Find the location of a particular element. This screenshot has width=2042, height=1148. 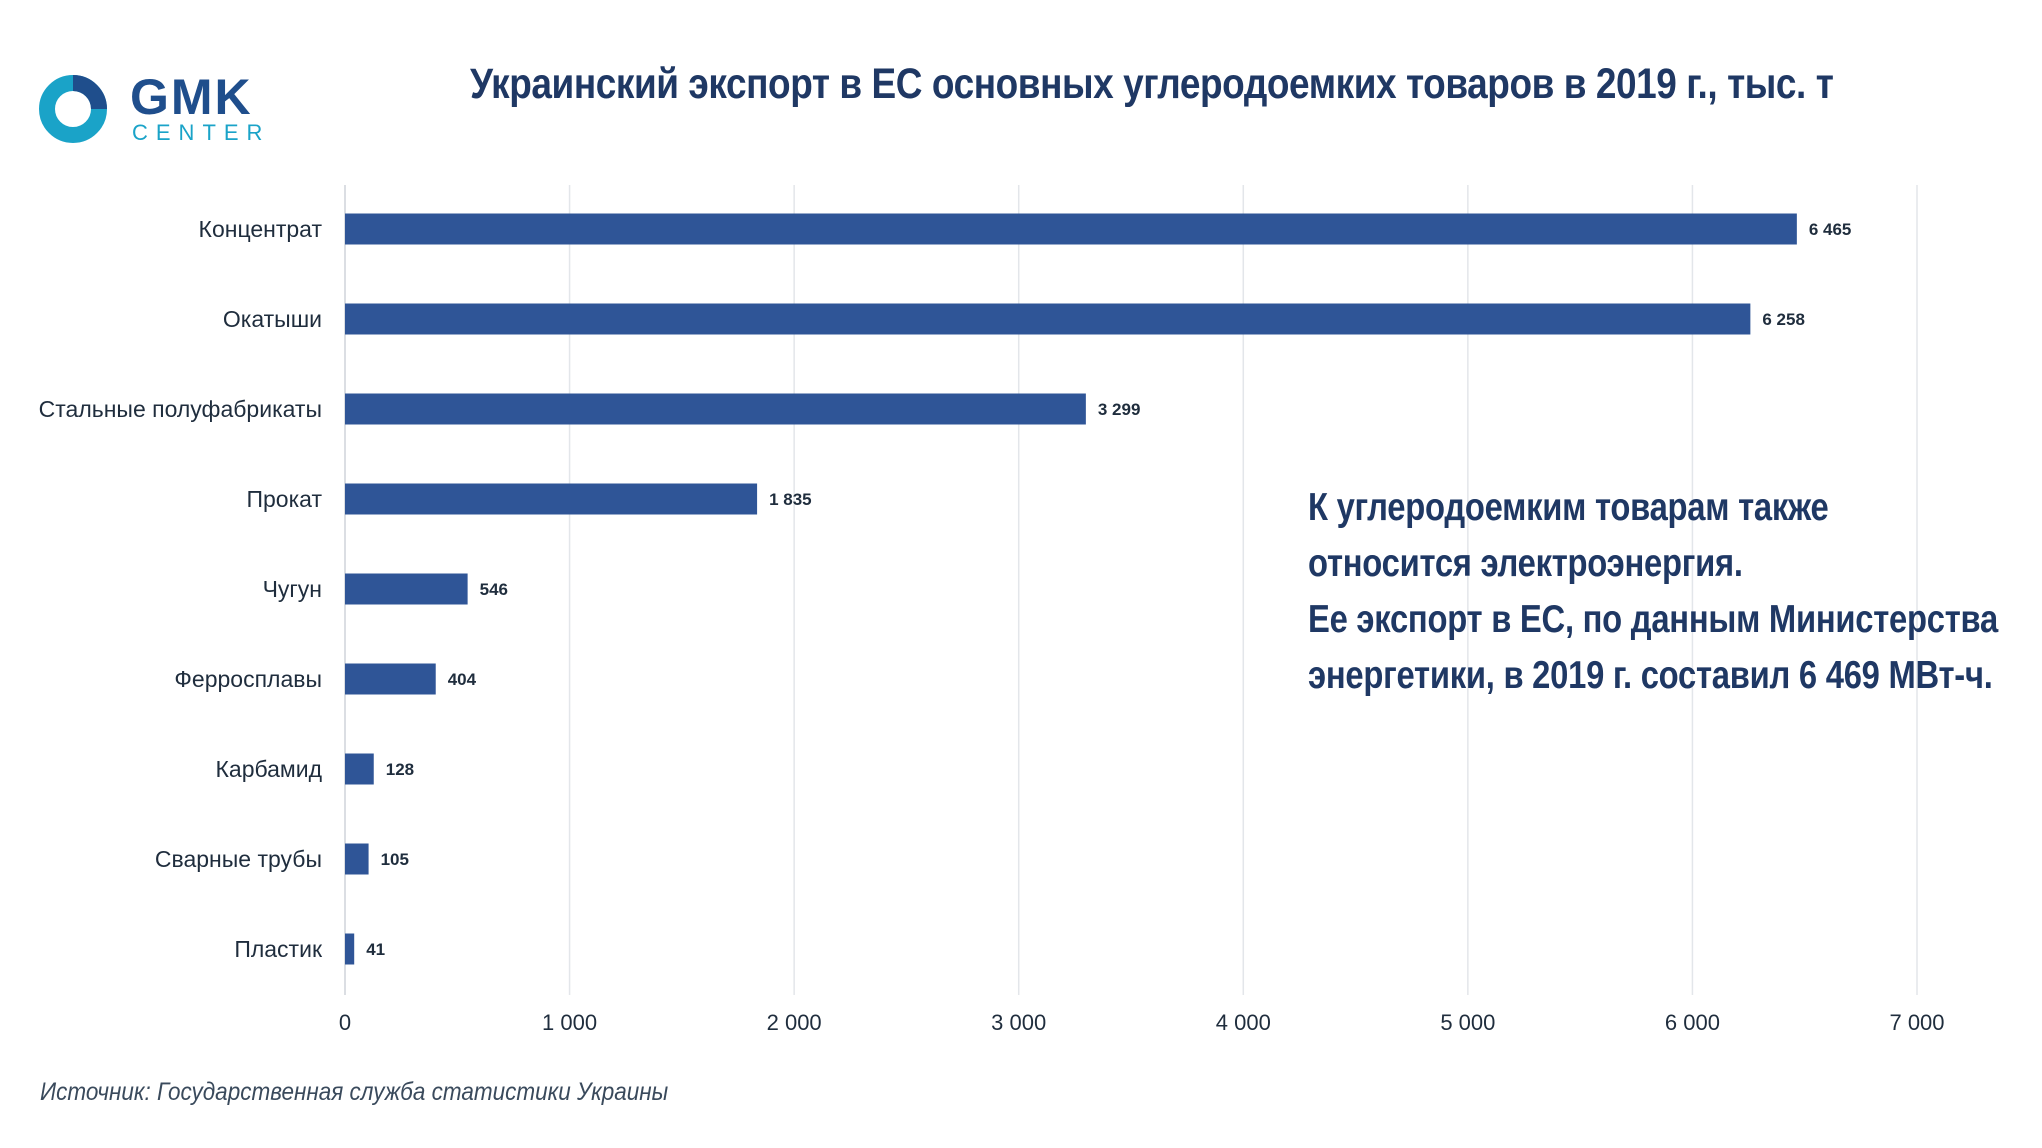

logo-name: GMK is located at coordinates (191, 97).